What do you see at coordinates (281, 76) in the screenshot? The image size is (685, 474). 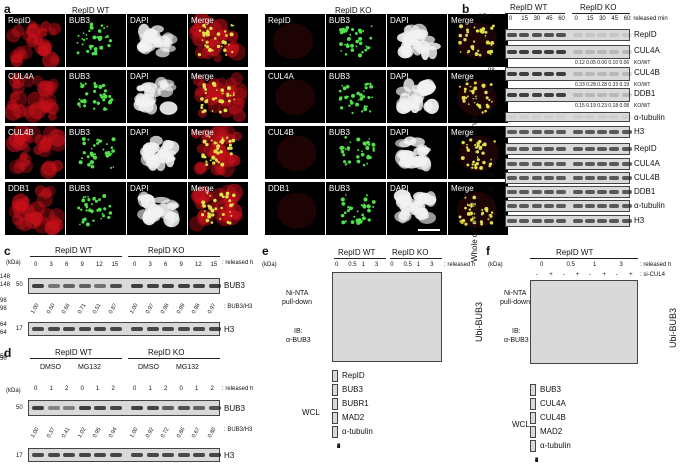 I see `micrograph-label: CUL4A` at bounding box center [281, 76].